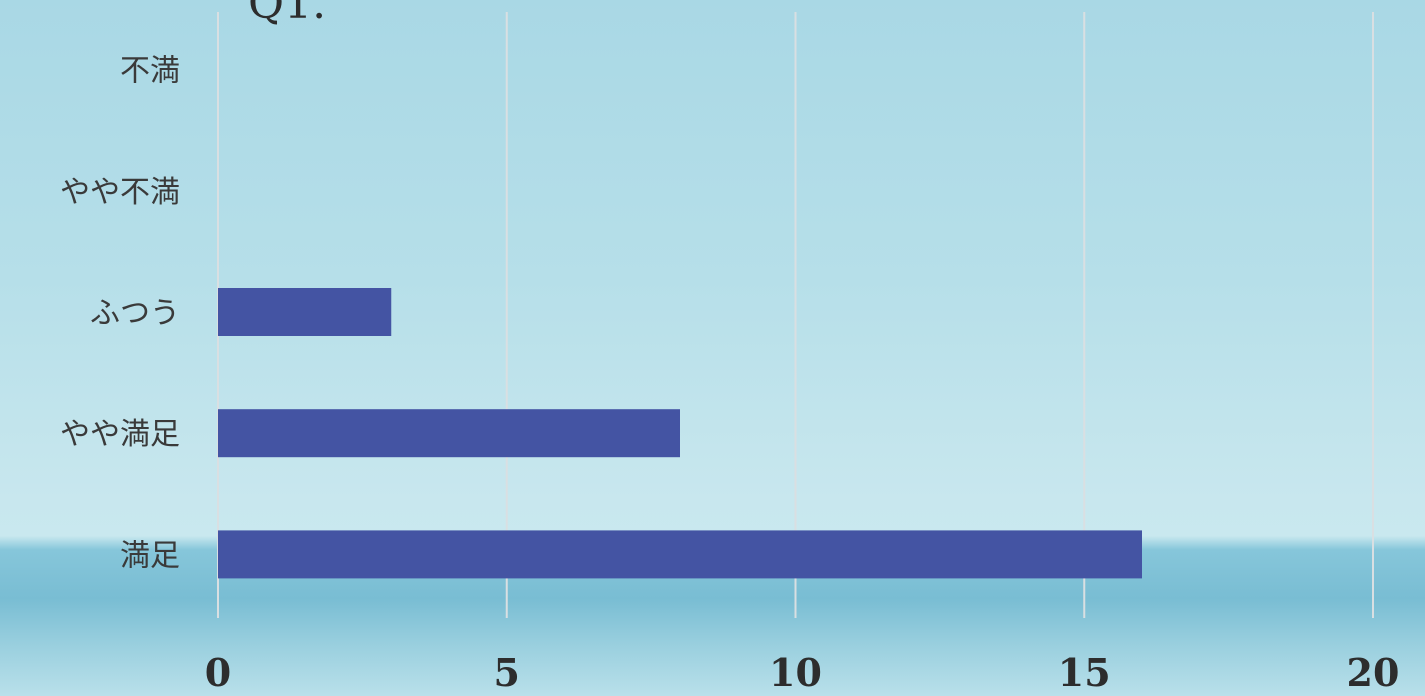 Image resolution: width=1425 pixels, height=696 pixels. I want to click on x-tick-label-10: 10, so click(795, 672).